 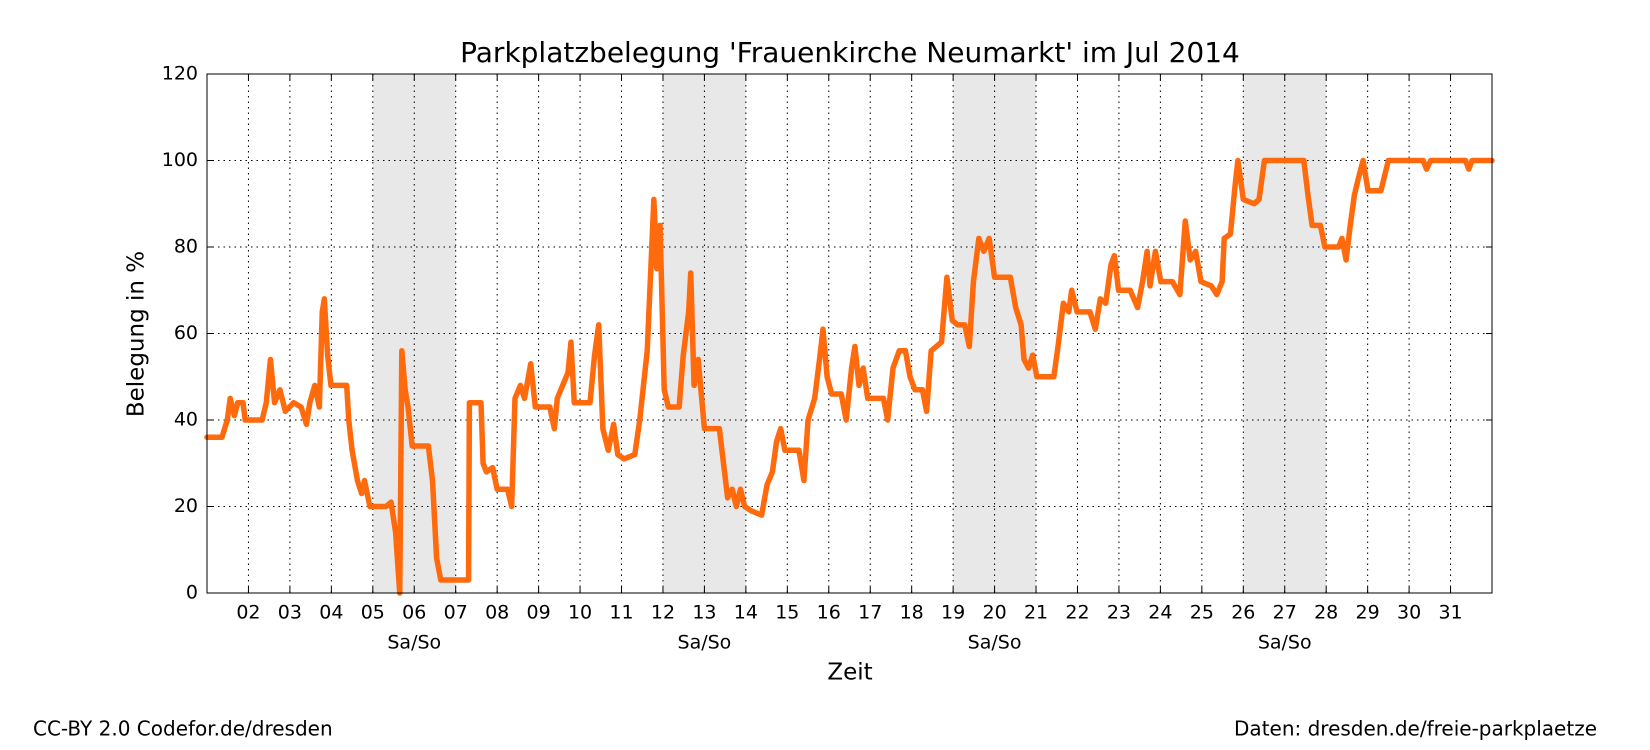 I want to click on x-tick-label: 09, so click(x=539, y=613).